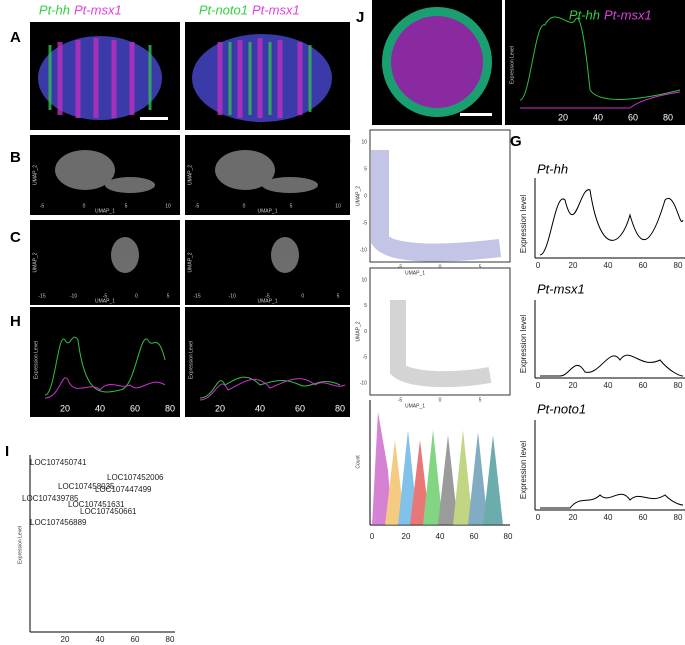  Describe the element at coordinates (96, 504) in the screenshot. I see `gene-label: LOC107451631` at that location.